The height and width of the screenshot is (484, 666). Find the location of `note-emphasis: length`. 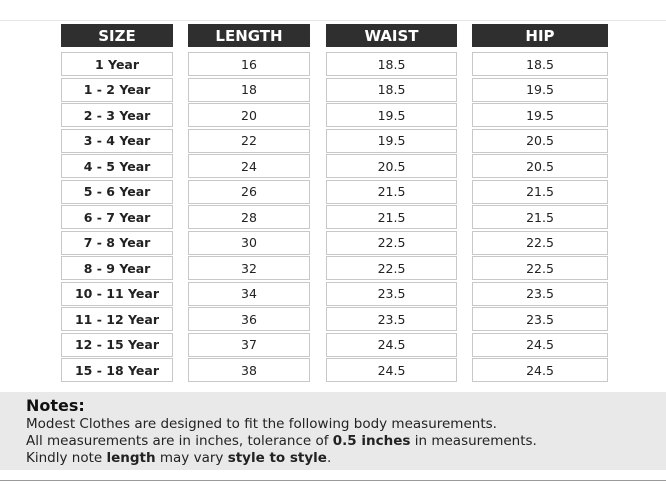

note-emphasis: length is located at coordinates (131, 458).